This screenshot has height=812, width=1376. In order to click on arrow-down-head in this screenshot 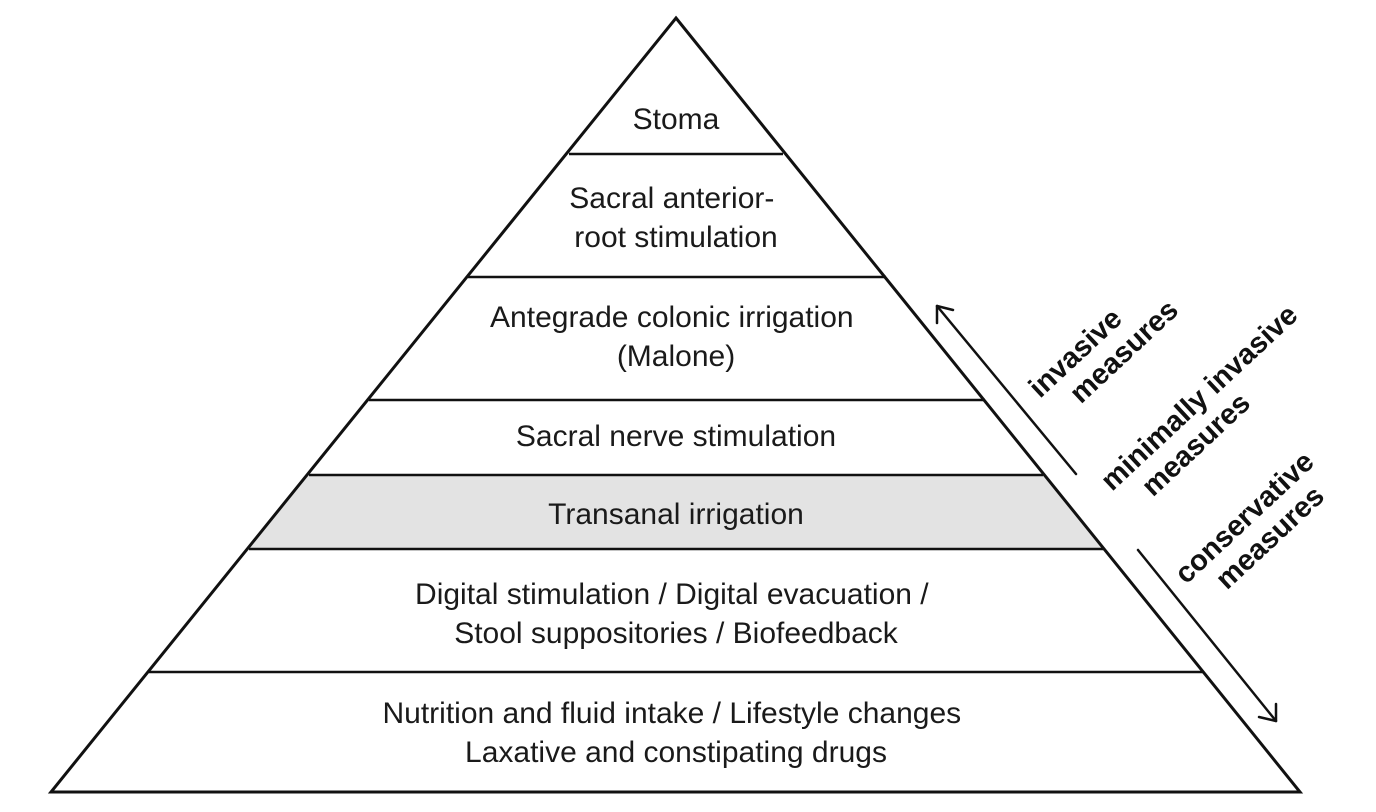, I will do `click(1267, 712)`.